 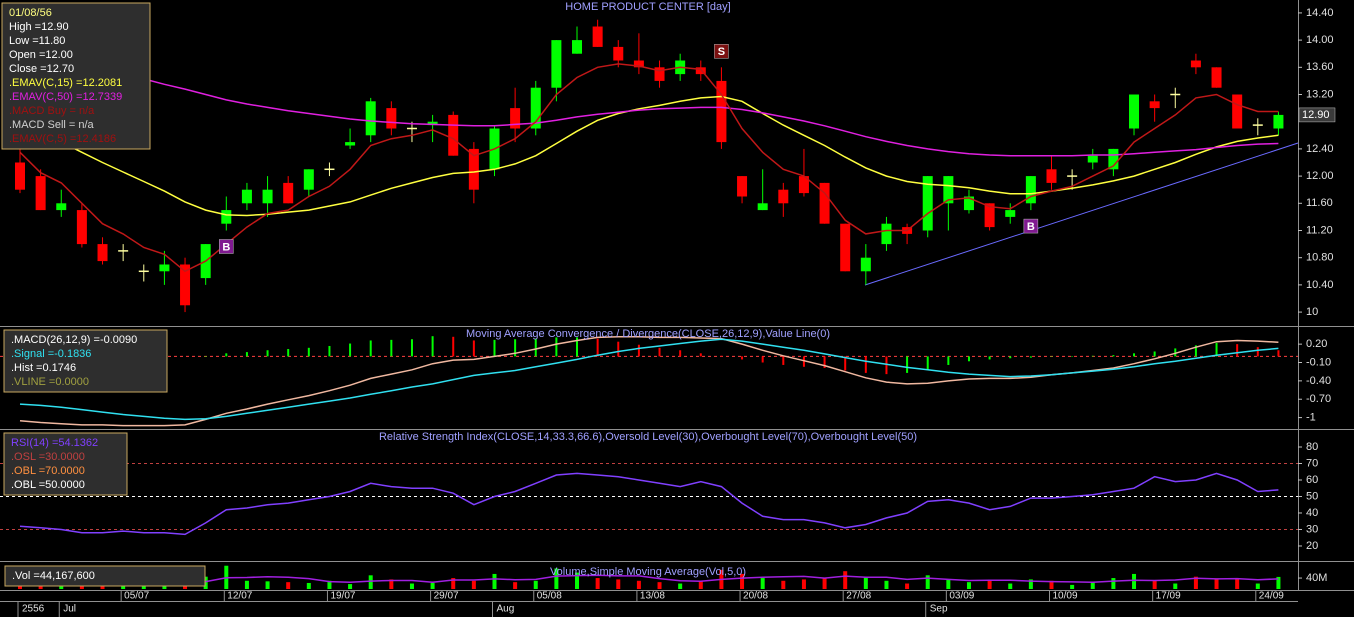 What do you see at coordinates (1312, 463) in the screenshot?
I see `y-tick-label: 70` at bounding box center [1312, 463].